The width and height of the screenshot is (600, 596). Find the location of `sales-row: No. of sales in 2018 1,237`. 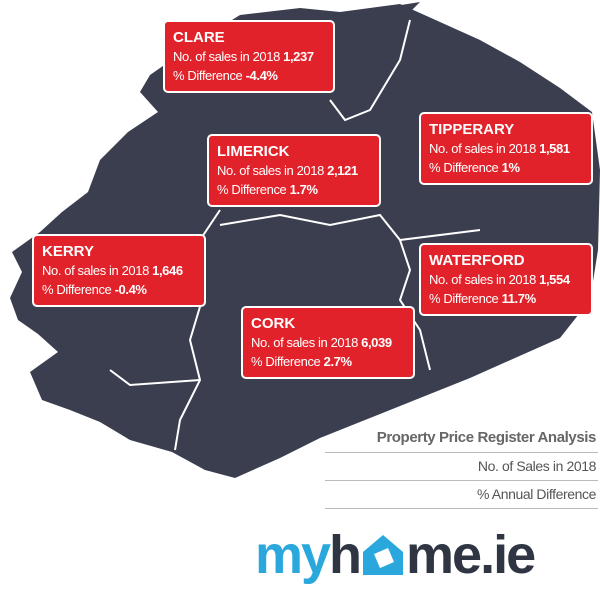

sales-row: No. of sales in 2018 1,237 is located at coordinates (249, 56).